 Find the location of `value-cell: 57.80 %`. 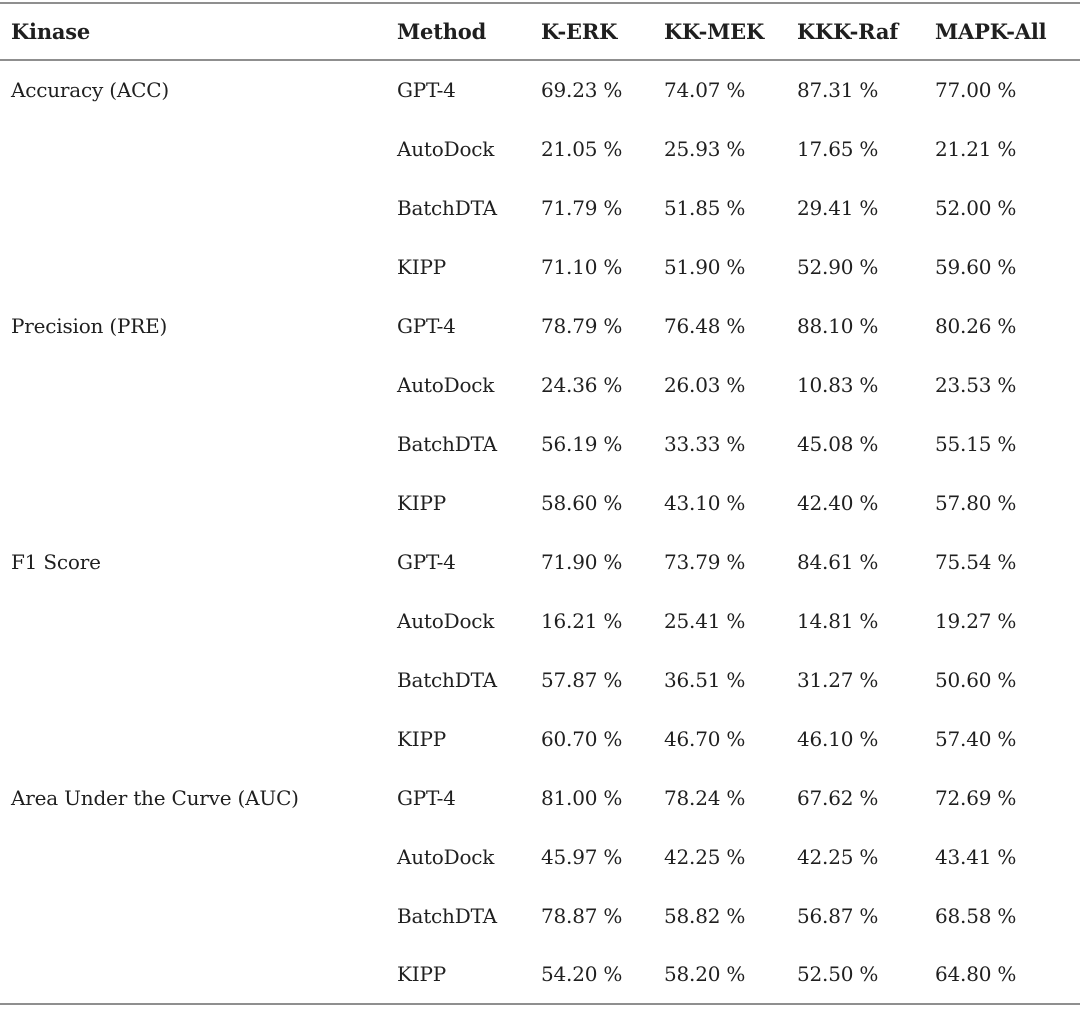

value-cell: 57.80 % is located at coordinates (976, 502).